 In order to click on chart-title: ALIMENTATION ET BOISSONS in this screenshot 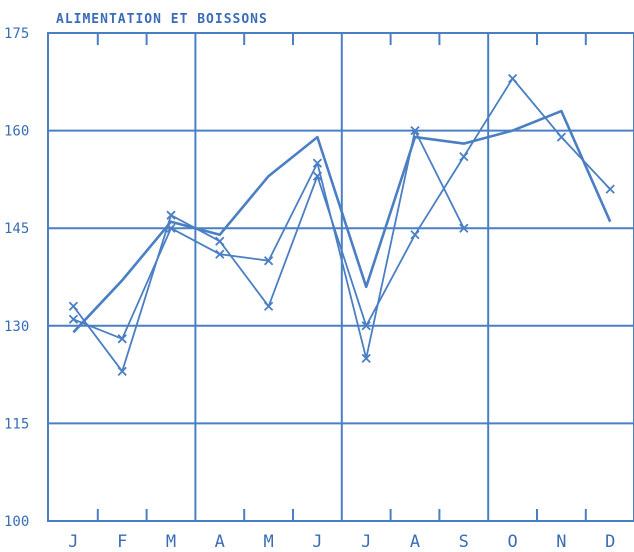, I will do `click(162, 19)`.